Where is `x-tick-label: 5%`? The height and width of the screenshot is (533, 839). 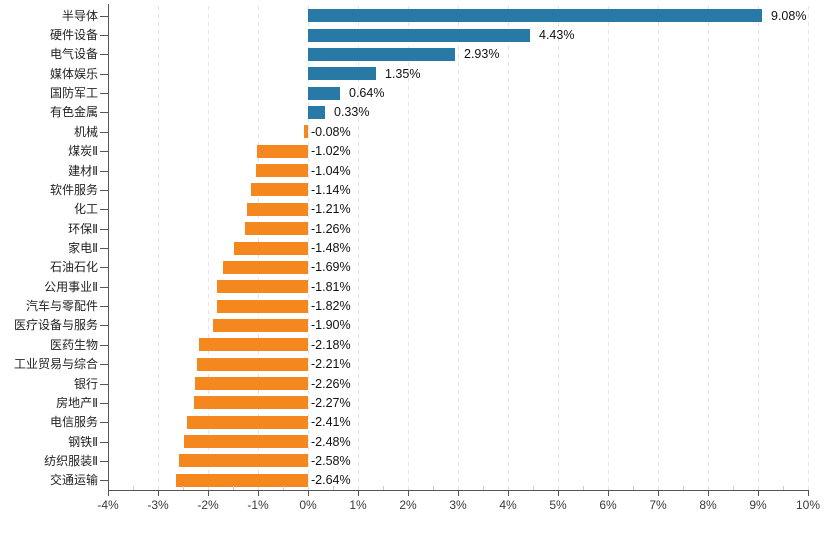
x-tick-label: 5% is located at coordinates (558, 505).